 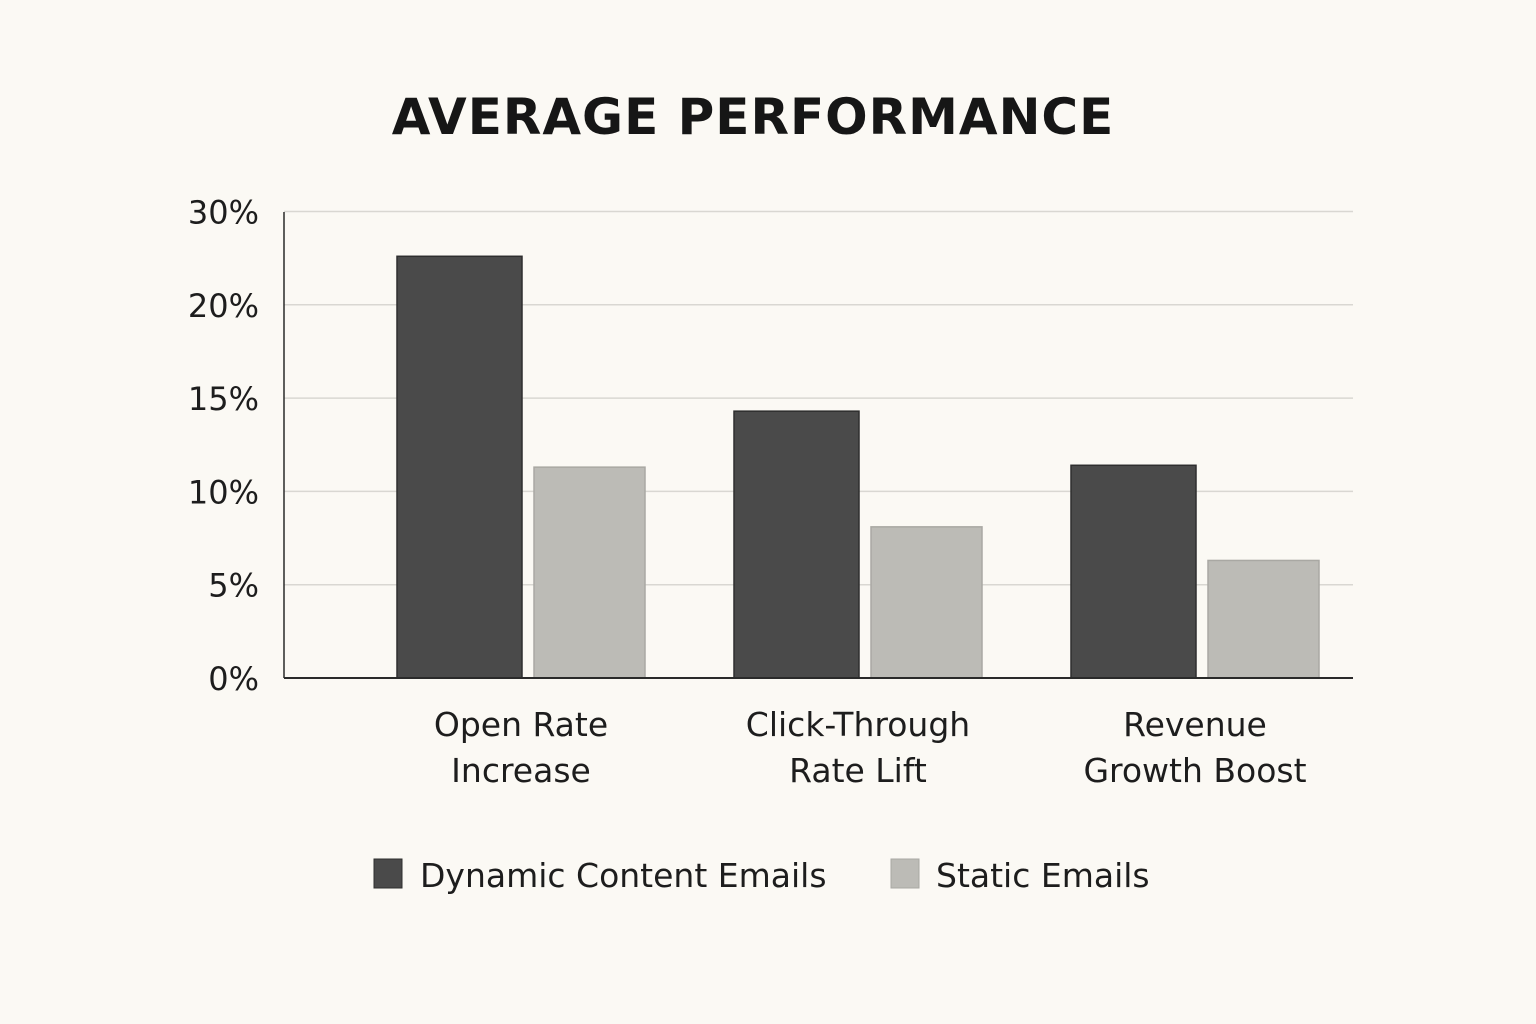 I want to click on x-category-label: Open Rate, so click(x=521, y=724).